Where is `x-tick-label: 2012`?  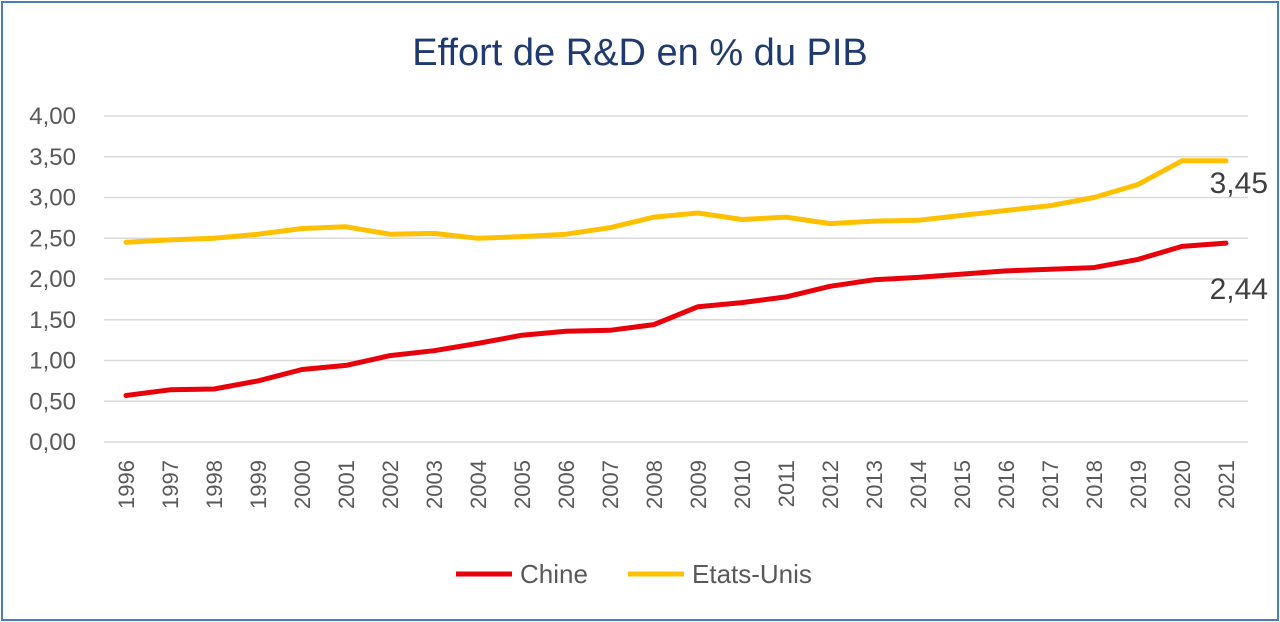 x-tick-label: 2012 is located at coordinates (830, 484).